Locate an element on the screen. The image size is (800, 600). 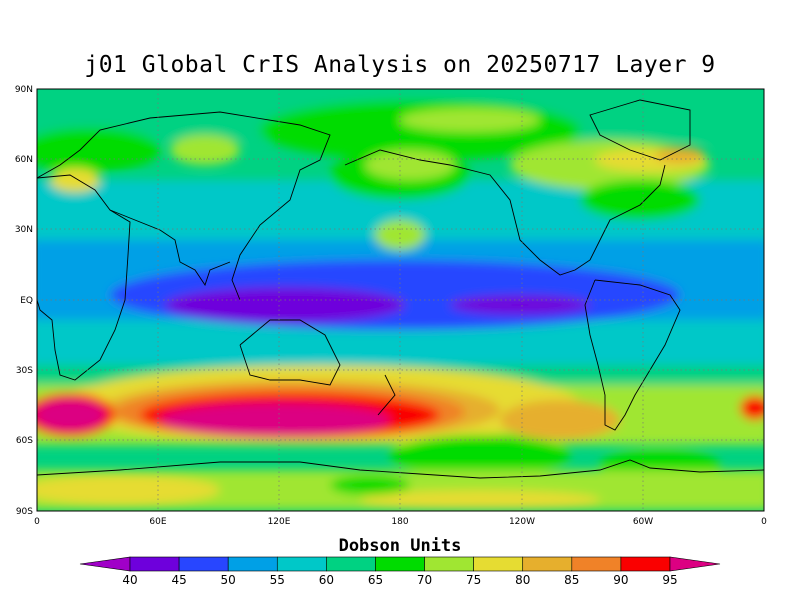
lon-label-120w: 120W is located at coordinates (522, 522).